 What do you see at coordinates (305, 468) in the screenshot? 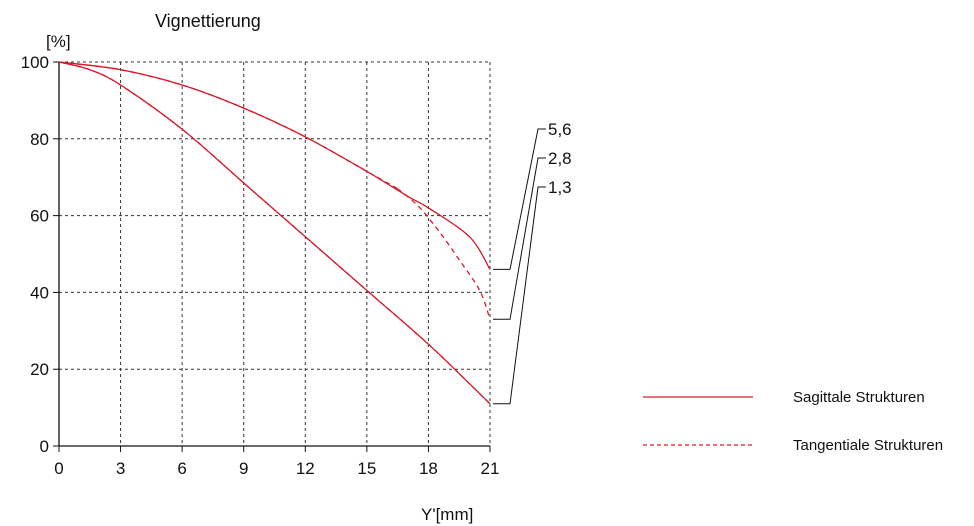
I see `x-tick-label: 12` at bounding box center [305, 468].